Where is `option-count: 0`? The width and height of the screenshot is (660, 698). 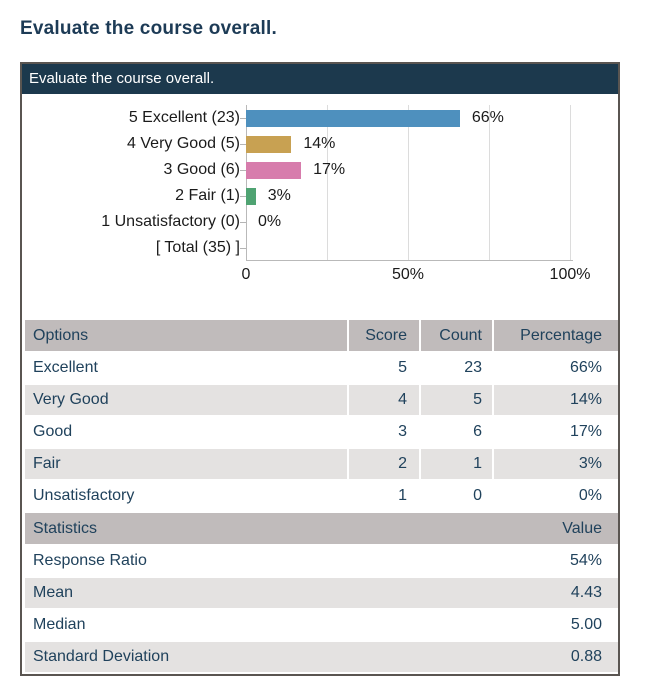
option-count: 0 is located at coordinates (456, 496).